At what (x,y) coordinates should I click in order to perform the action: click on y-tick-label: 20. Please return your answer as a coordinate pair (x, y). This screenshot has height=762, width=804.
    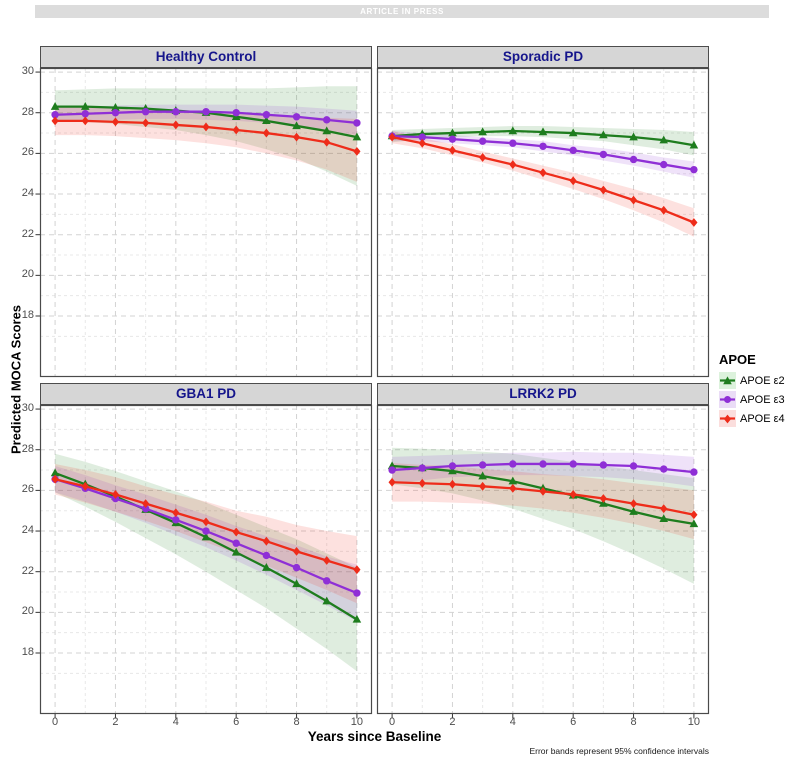
    Looking at the image, I should click on (27, 611).